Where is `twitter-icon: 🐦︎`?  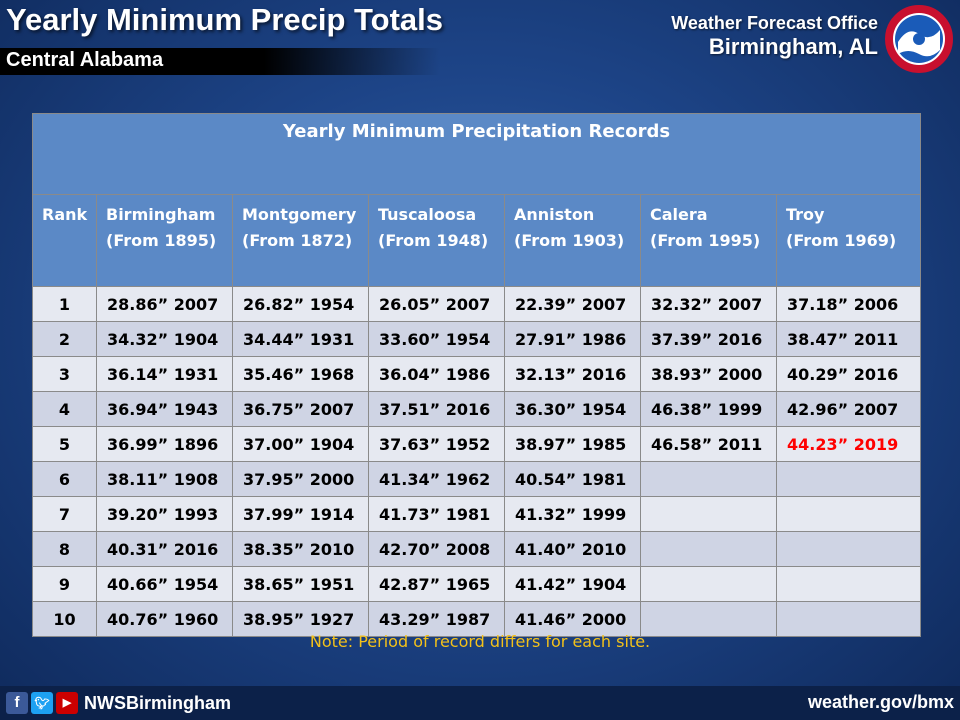 twitter-icon: 🐦︎ is located at coordinates (42, 703).